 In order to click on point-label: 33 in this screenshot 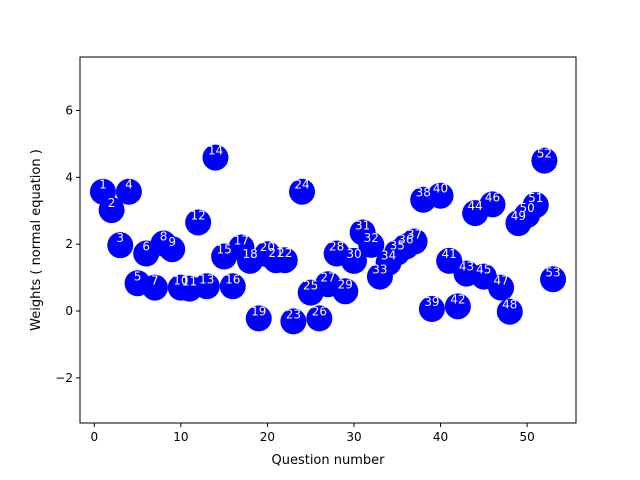, I will do `click(379, 270)`.